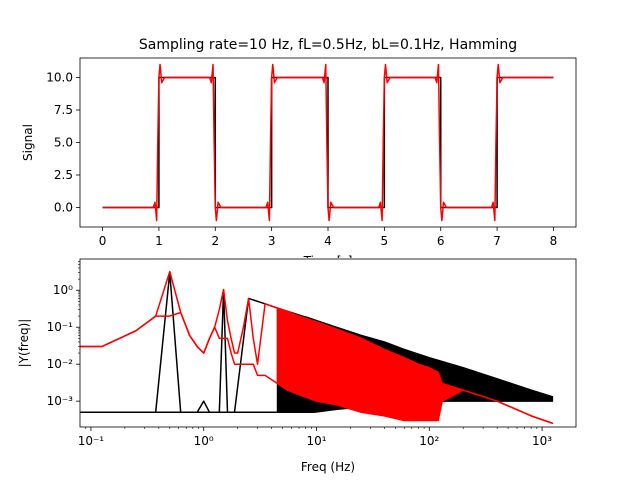 This screenshot has height=480, width=640. What do you see at coordinates (60, 401) in the screenshot?
I see `freq-y-tick-label: 10⁻³` at bounding box center [60, 401].